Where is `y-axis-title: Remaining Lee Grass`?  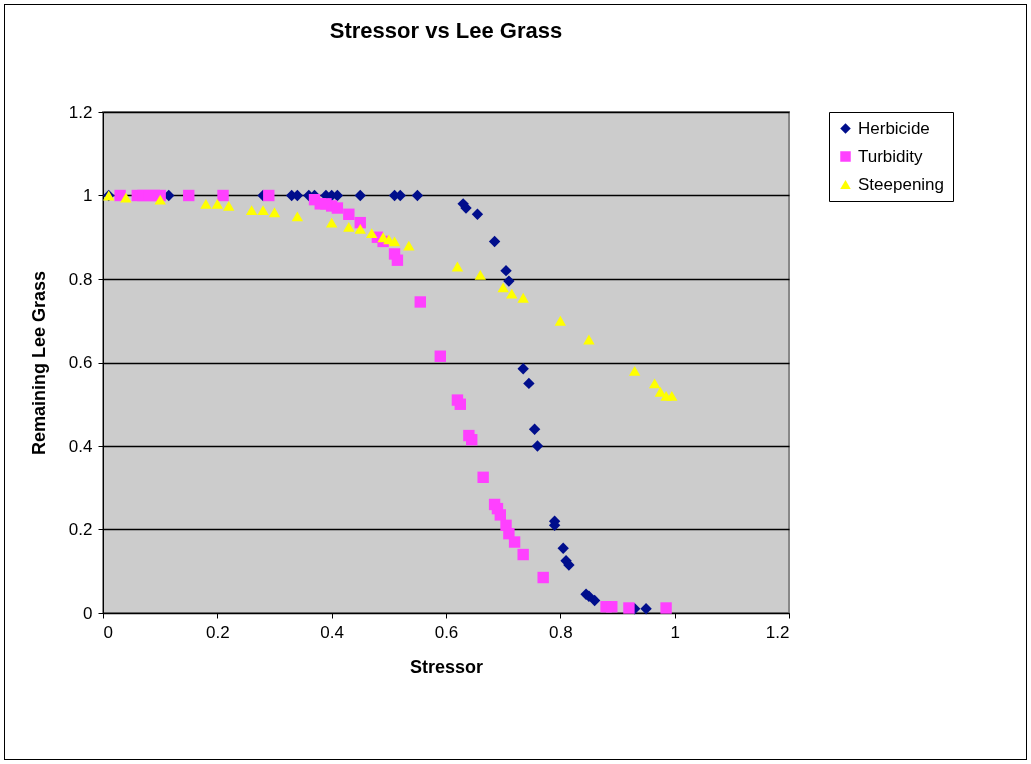 y-axis-title: Remaining Lee Grass is located at coordinates (38, 363).